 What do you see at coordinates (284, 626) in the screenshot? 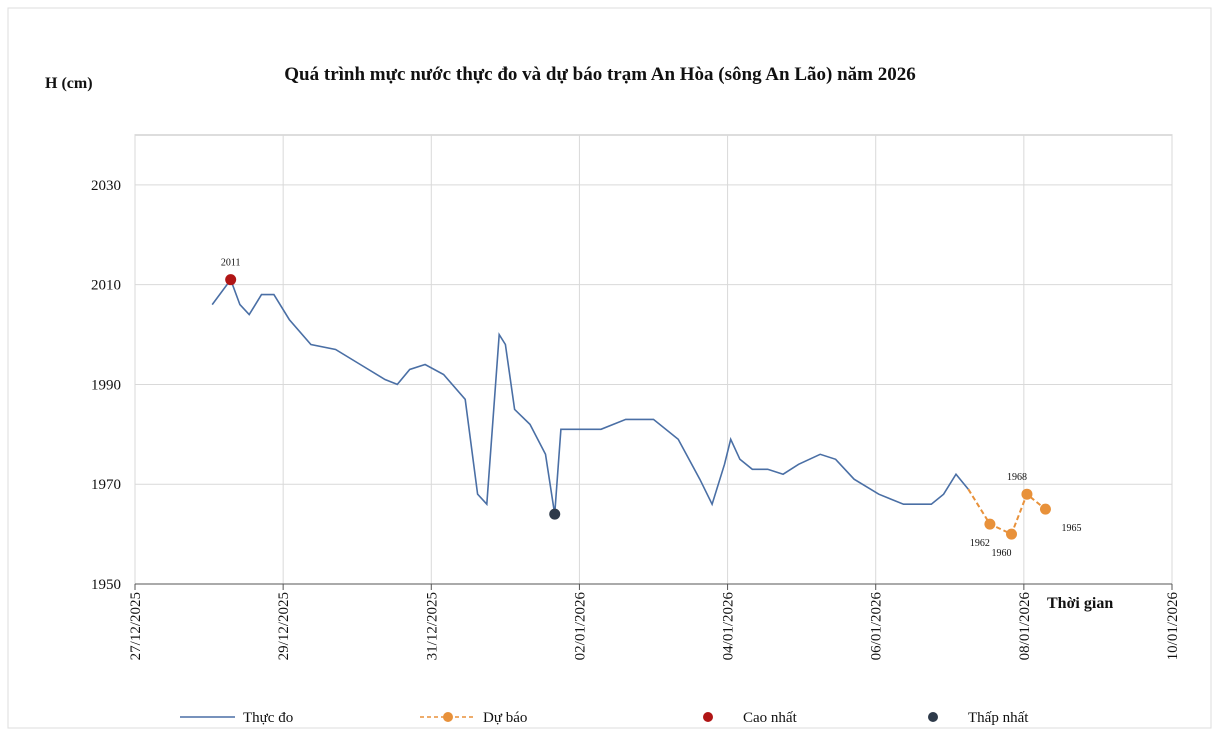
I see `x-tick-label: 29/12/2025` at bounding box center [284, 626].